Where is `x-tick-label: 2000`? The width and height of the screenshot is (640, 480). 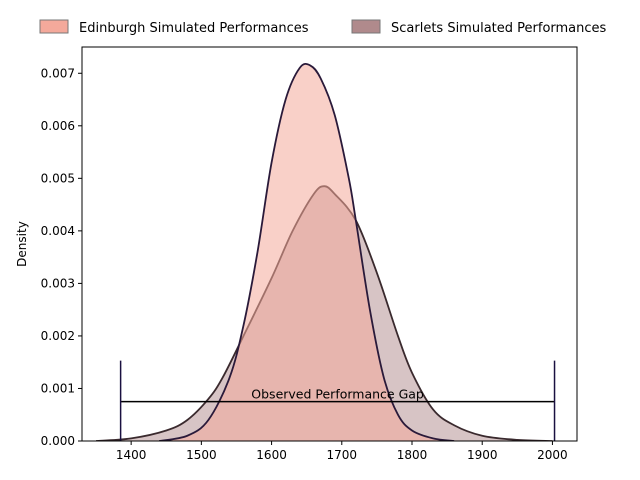 x-tick-label: 2000 is located at coordinates (552, 455).